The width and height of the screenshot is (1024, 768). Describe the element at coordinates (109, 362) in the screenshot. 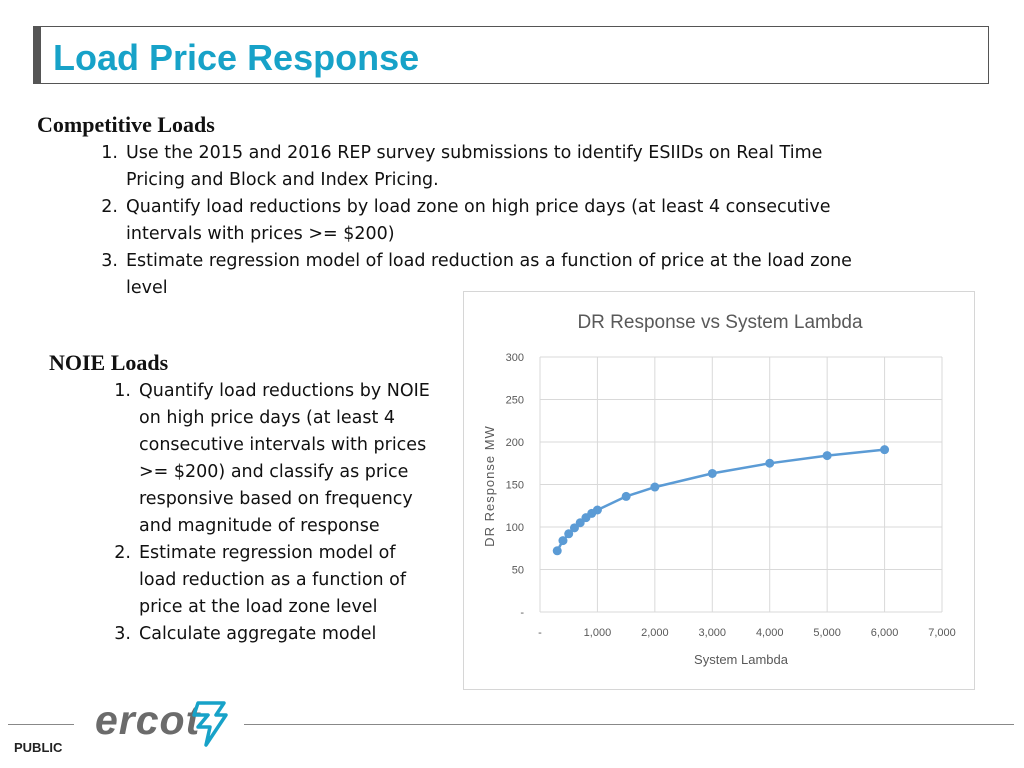

I see `noie-loads-heading: NOIE Loads` at that location.